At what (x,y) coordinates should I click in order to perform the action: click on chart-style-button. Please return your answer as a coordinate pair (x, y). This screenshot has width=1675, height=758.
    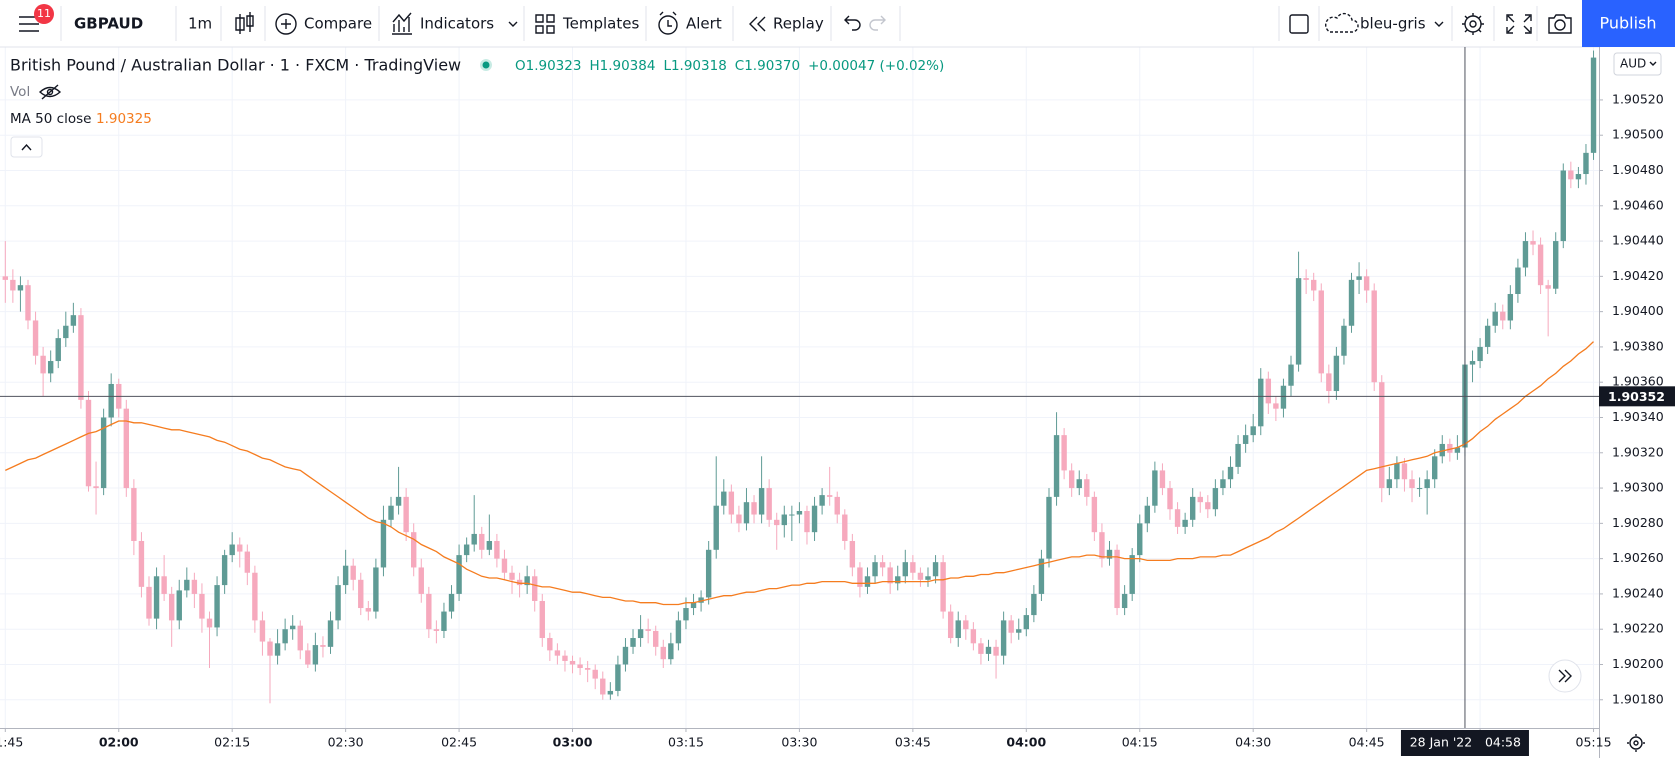
    Looking at the image, I should click on (244, 23).